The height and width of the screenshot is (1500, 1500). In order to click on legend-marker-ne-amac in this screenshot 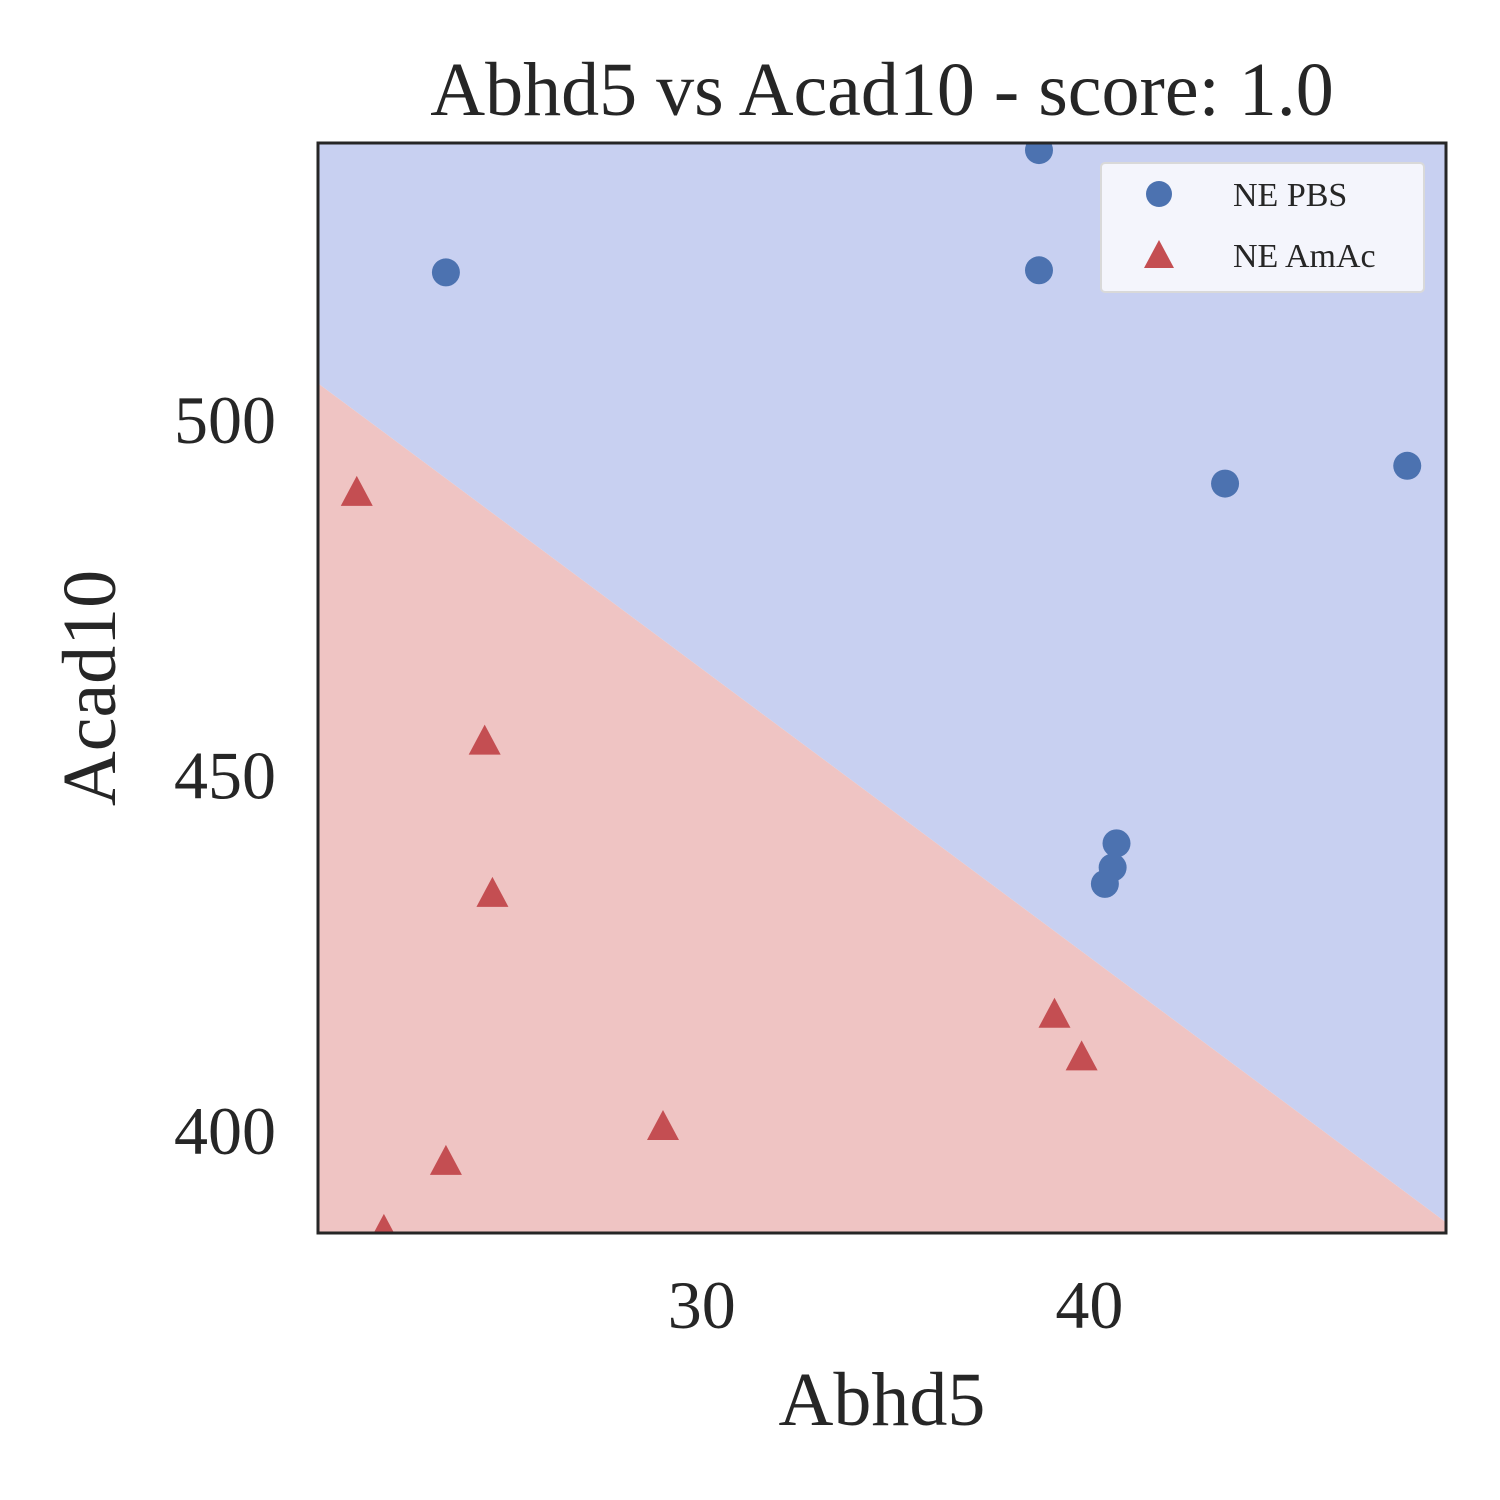, I will do `click(1159, 254)`.